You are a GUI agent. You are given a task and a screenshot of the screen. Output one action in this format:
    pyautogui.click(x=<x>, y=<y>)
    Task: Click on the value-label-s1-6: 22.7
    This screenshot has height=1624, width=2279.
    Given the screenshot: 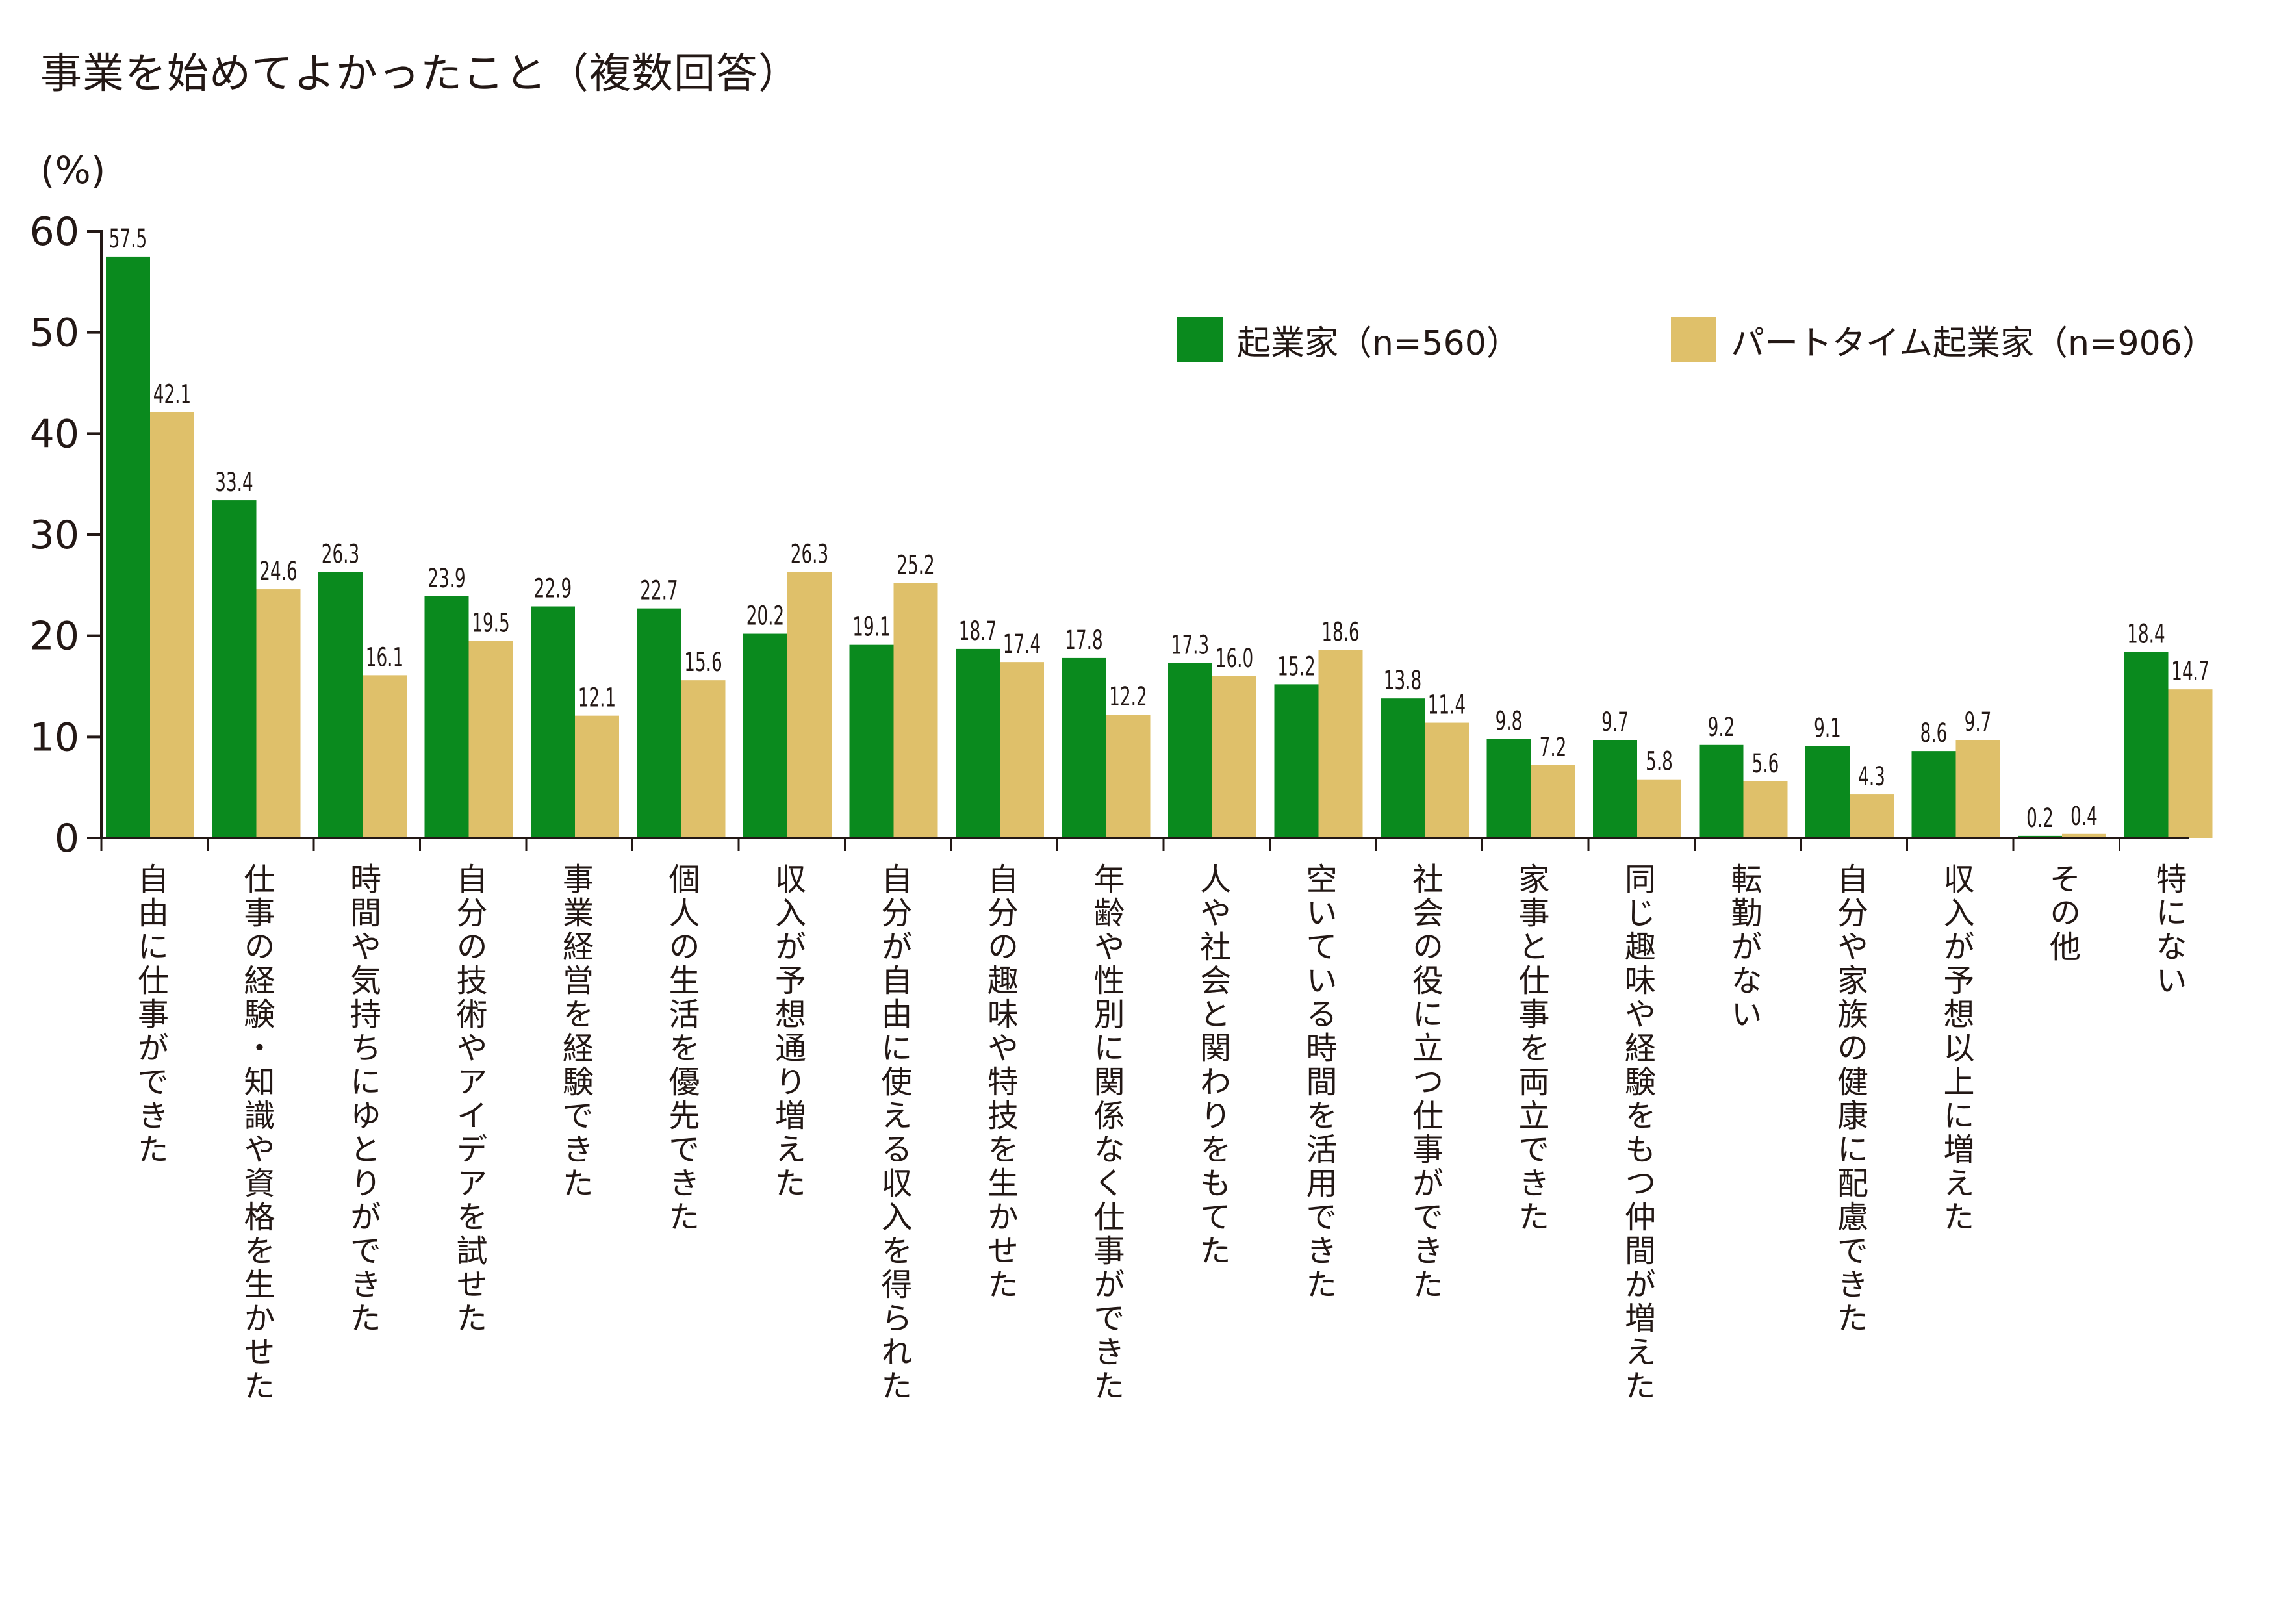 What is the action you would take?
    pyautogui.click(x=659, y=590)
    